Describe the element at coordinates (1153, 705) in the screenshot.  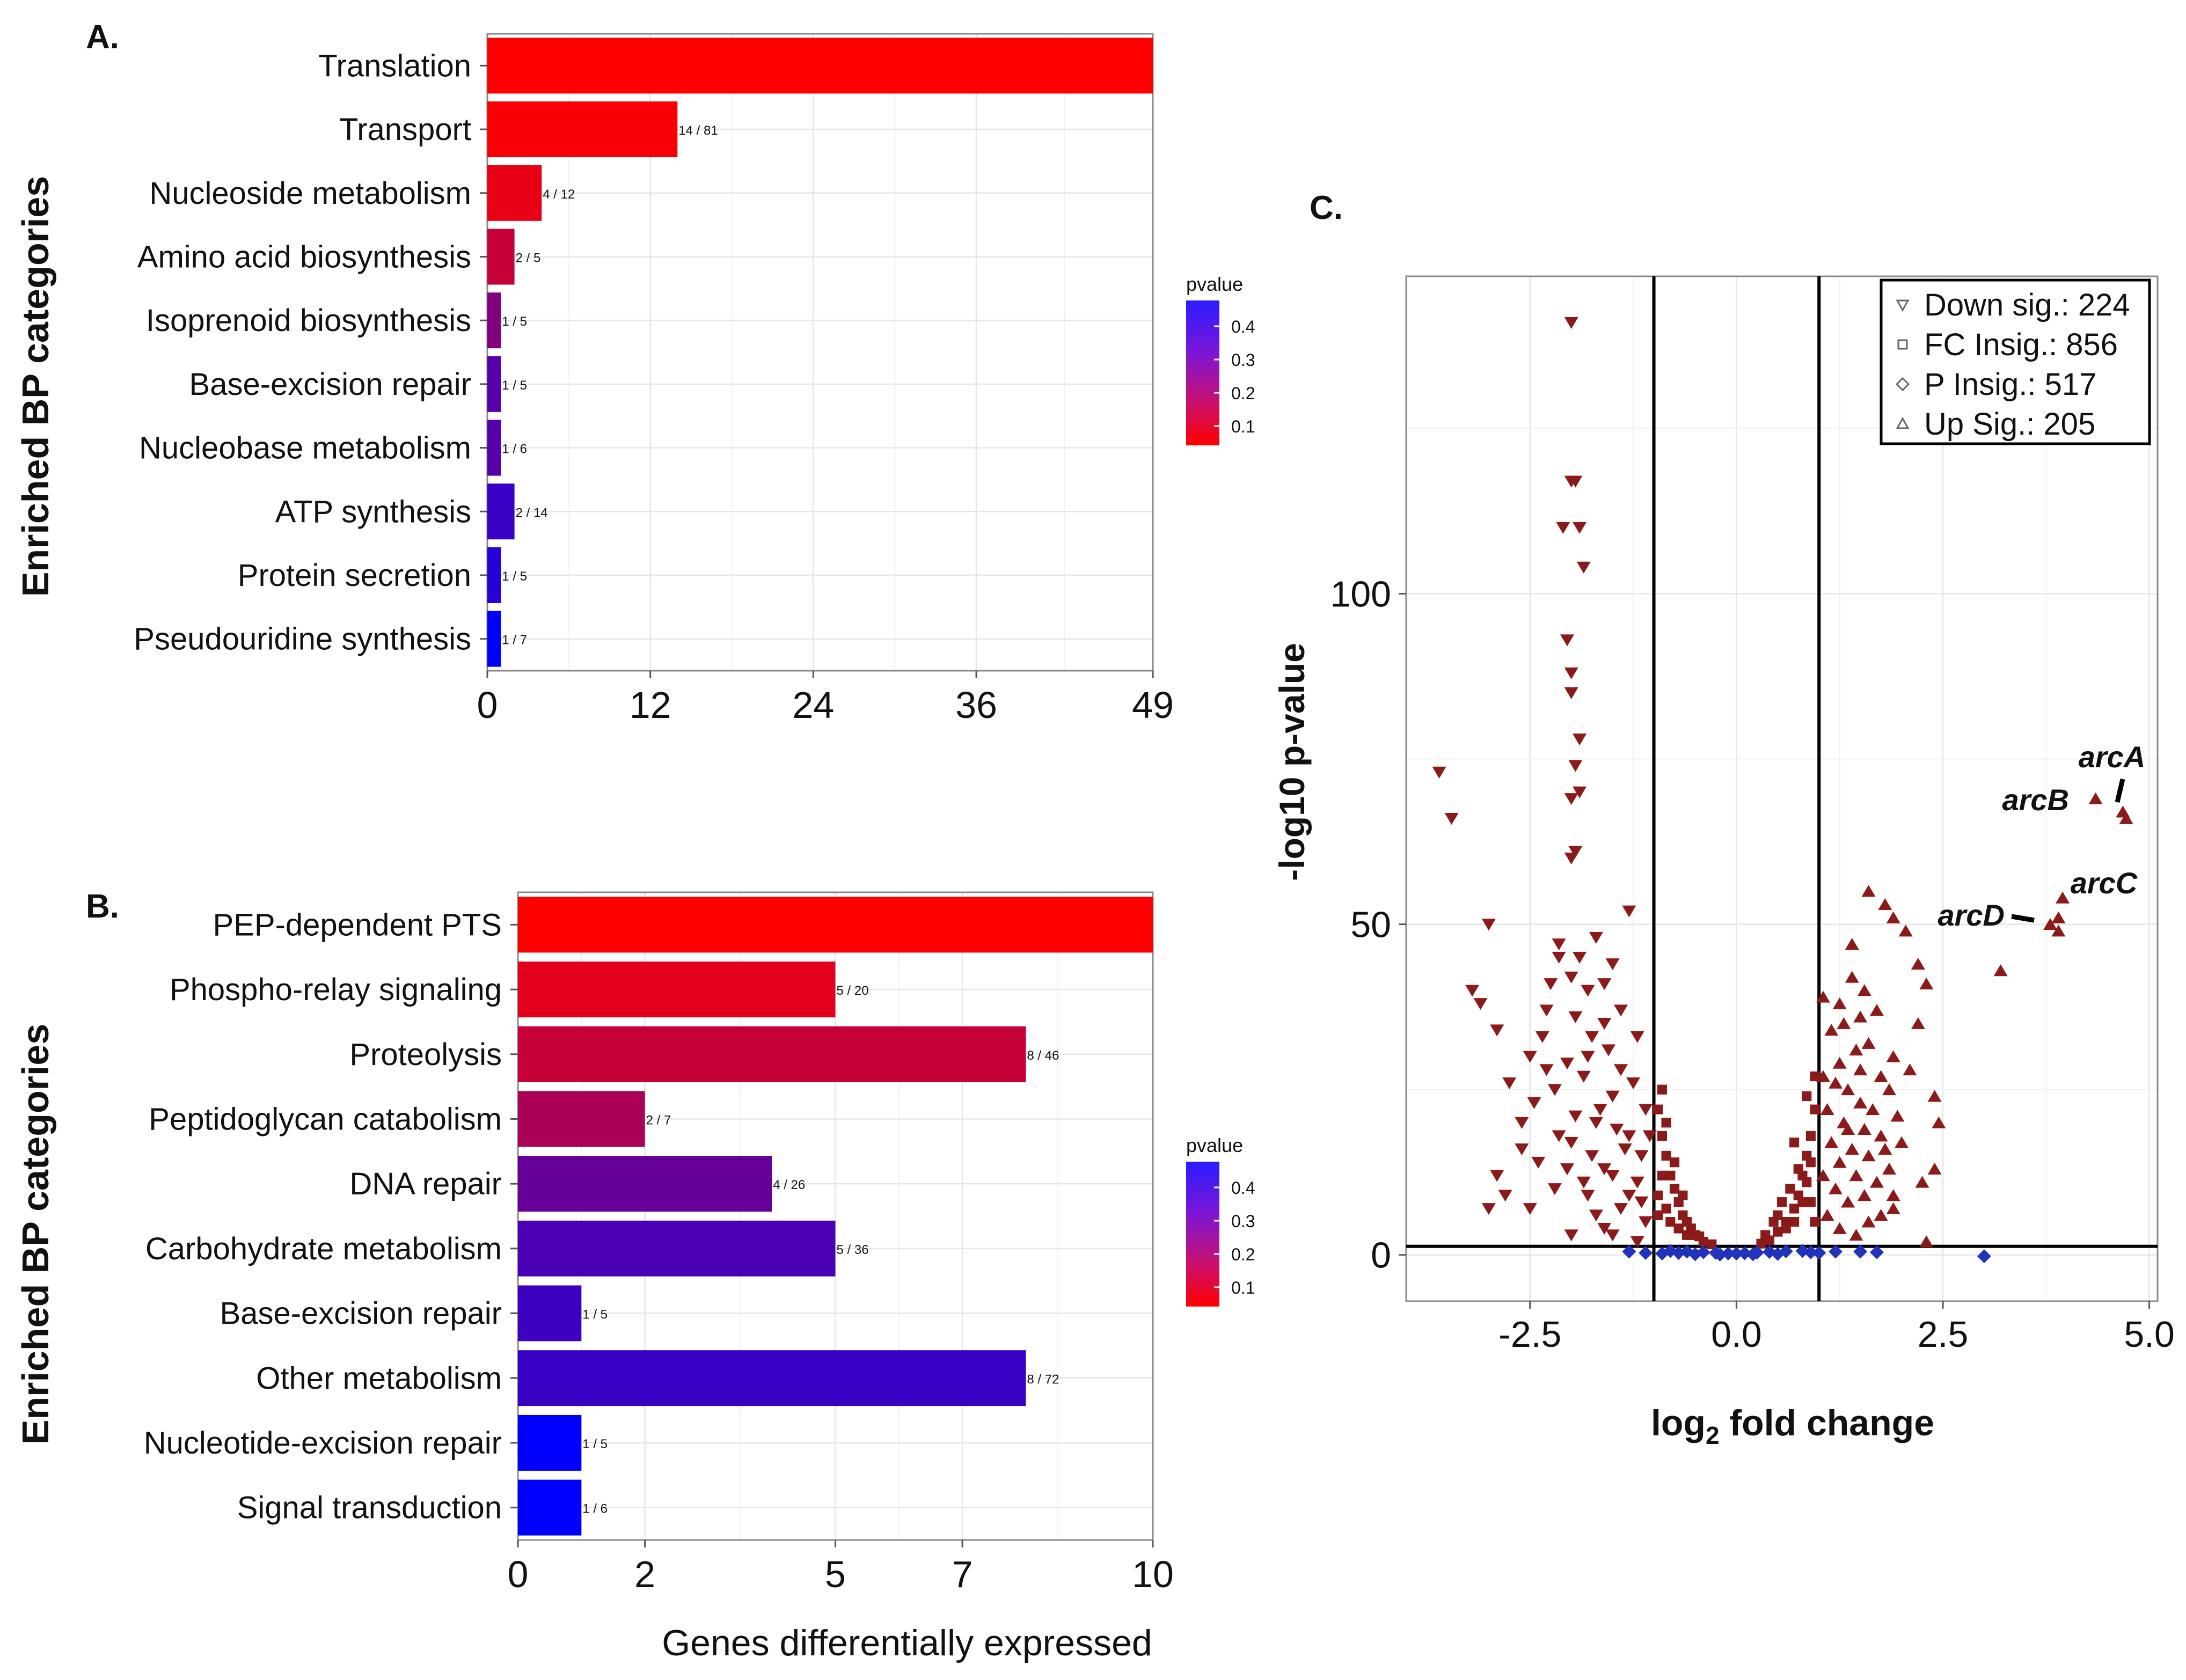
I see `x-tick-label: 49` at that location.